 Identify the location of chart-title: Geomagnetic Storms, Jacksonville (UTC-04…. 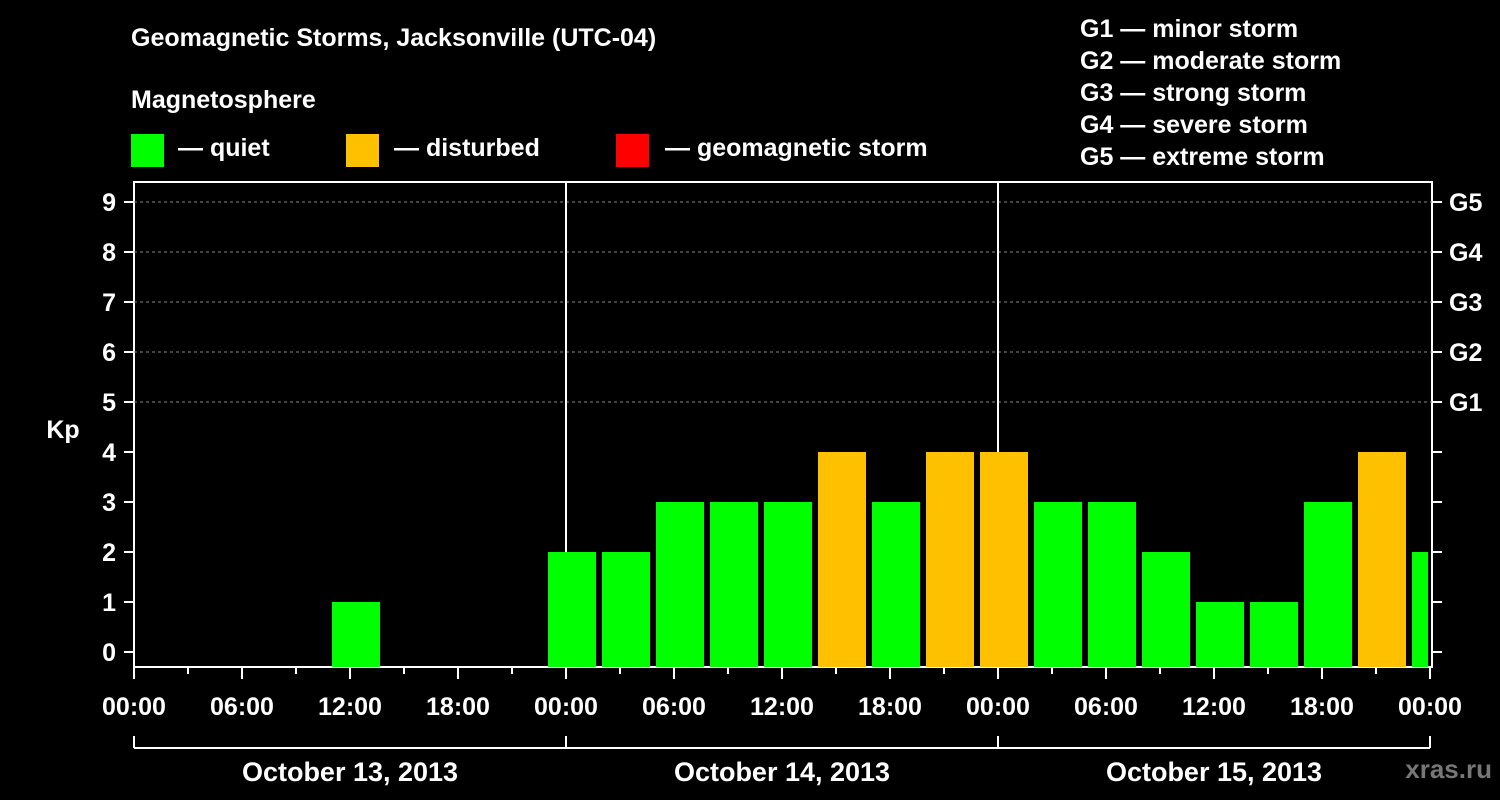
(394, 38).